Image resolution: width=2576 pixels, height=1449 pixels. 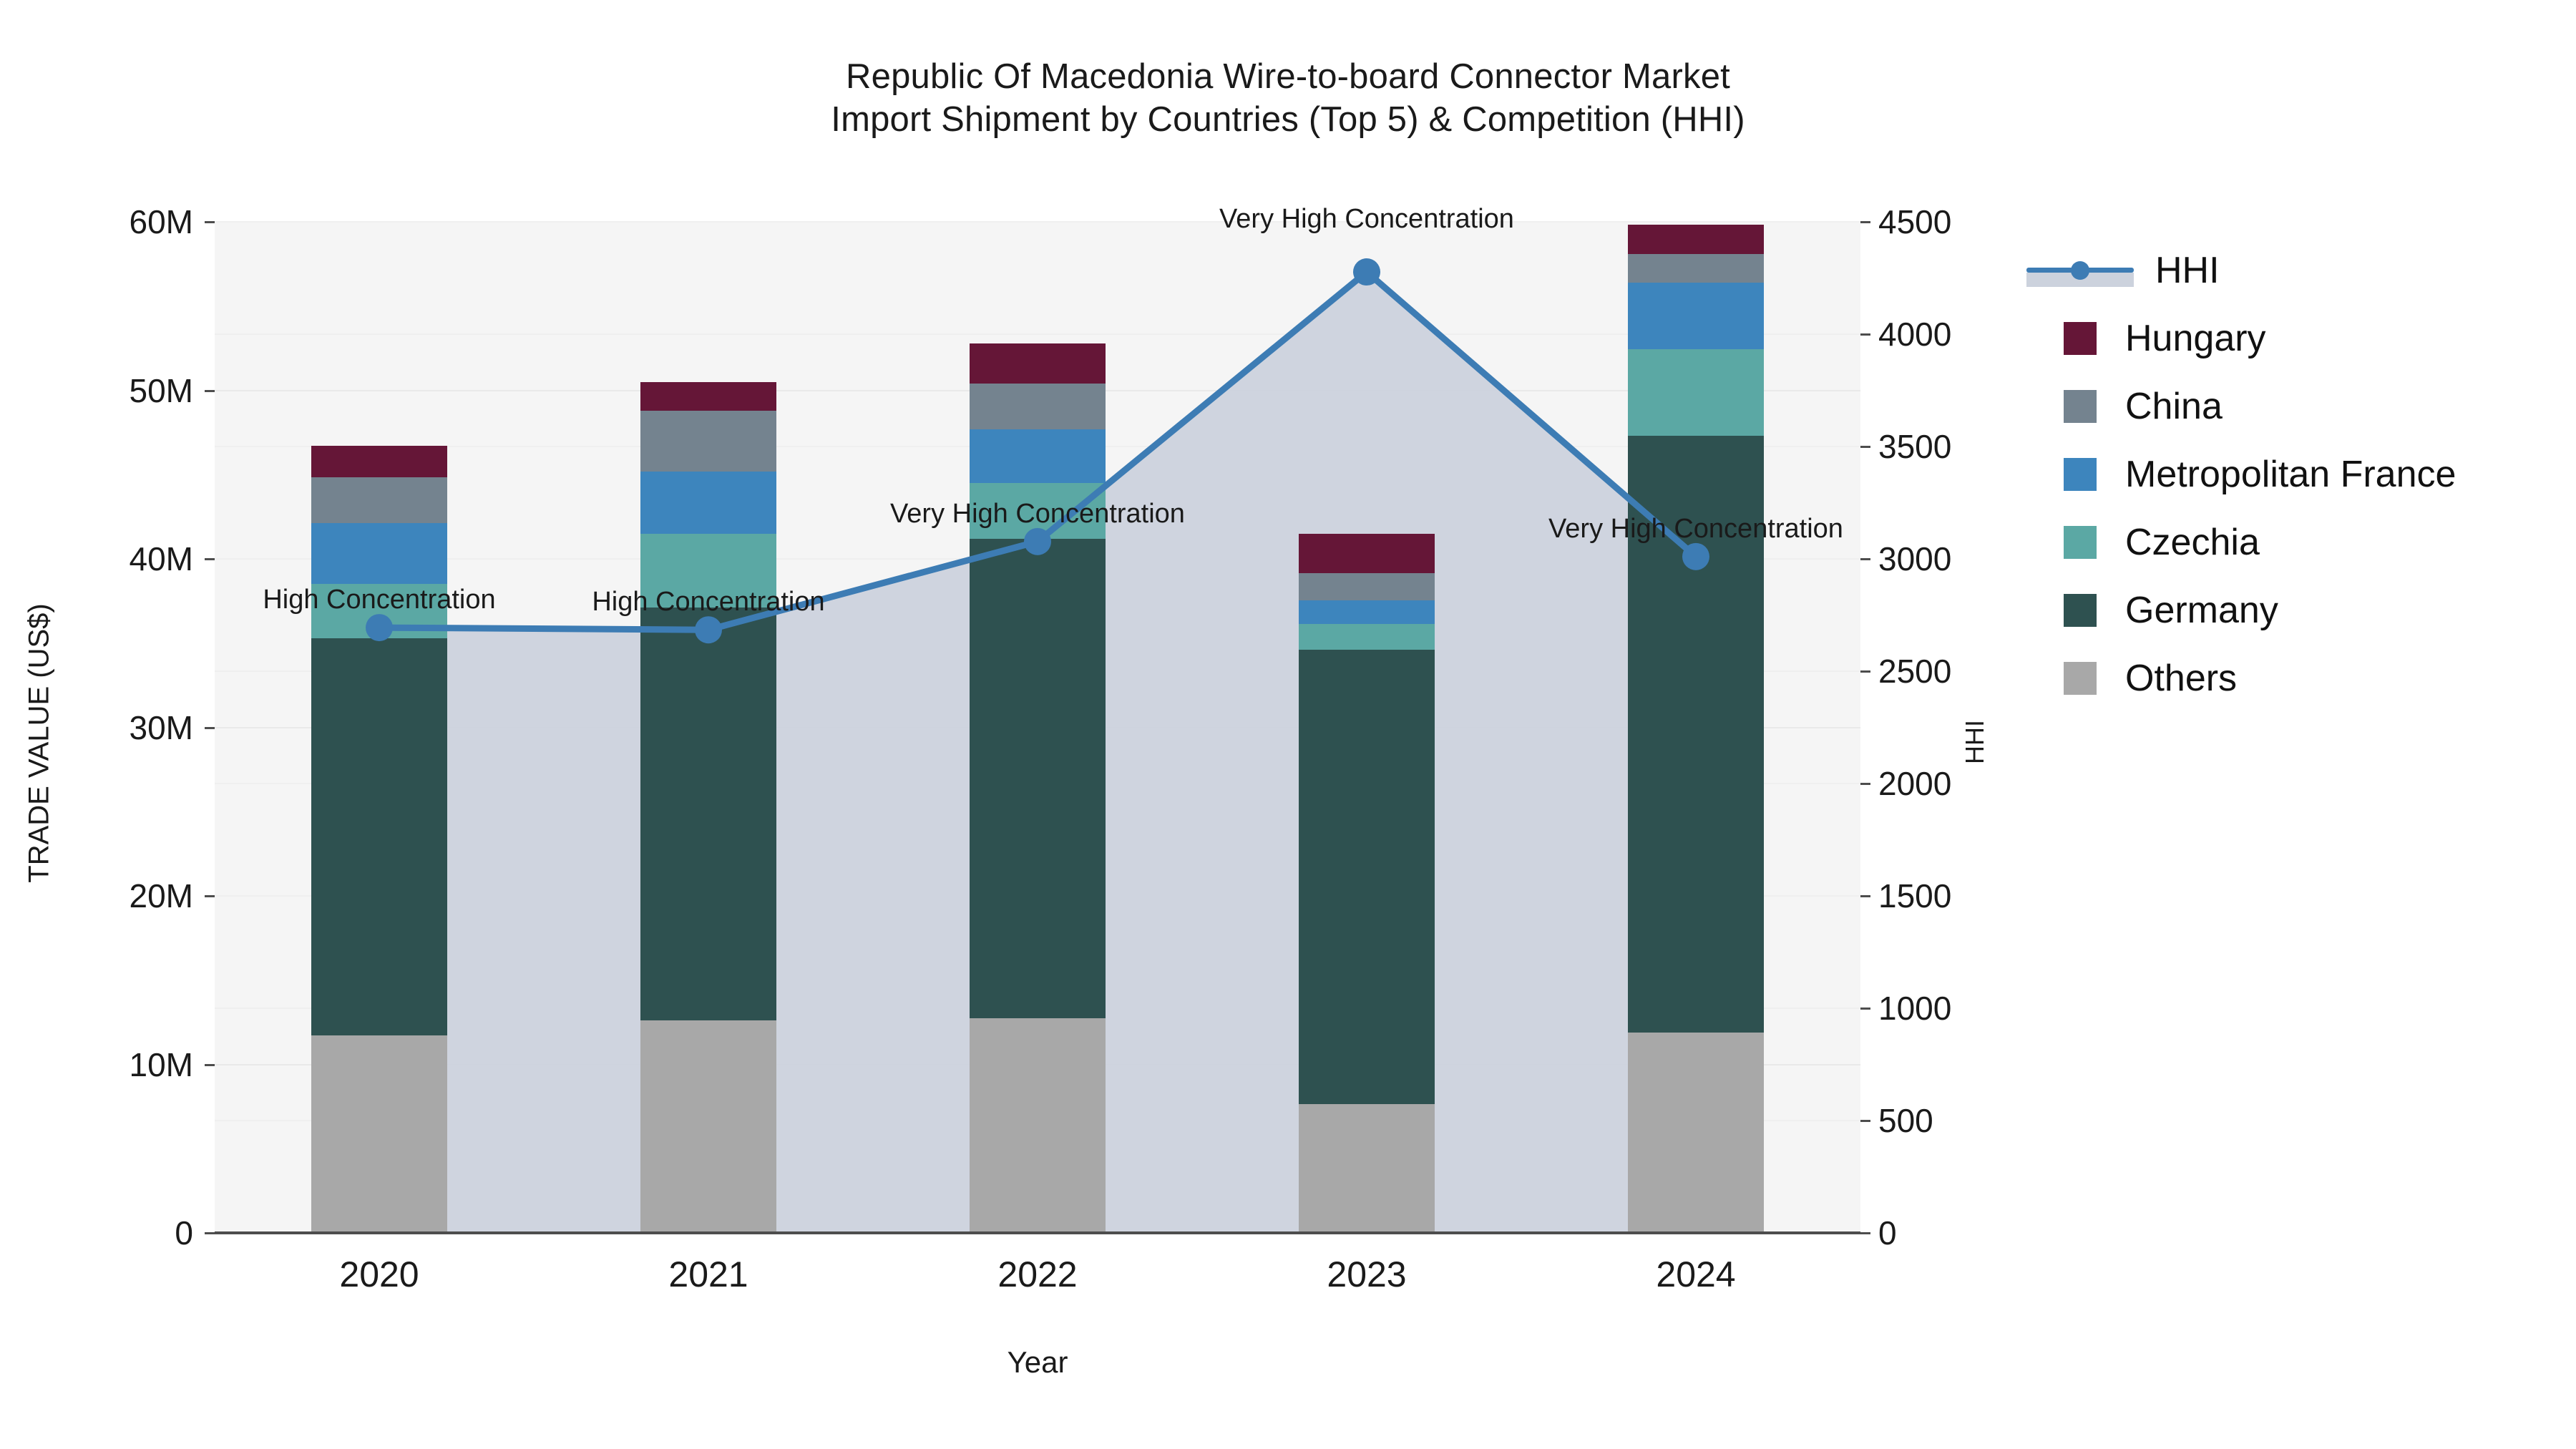 I want to click on y-axis-right-tick-label: 1500, so click(x=1915, y=895).